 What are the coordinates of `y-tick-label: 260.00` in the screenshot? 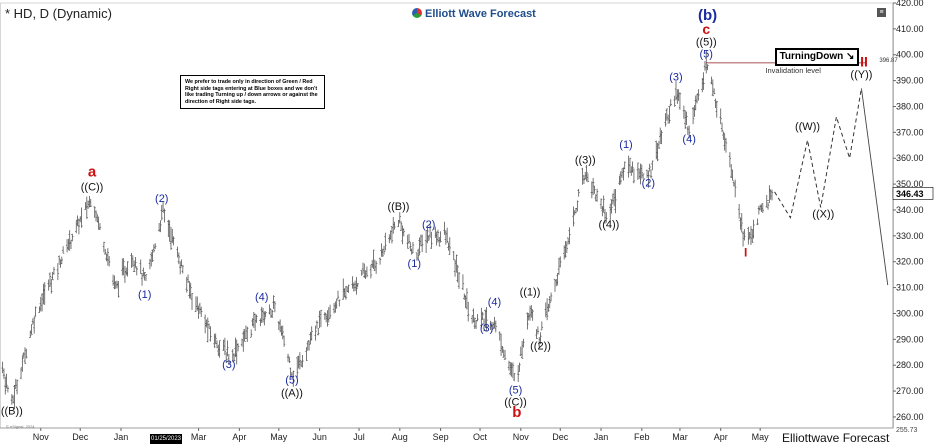 It's located at (910, 417).